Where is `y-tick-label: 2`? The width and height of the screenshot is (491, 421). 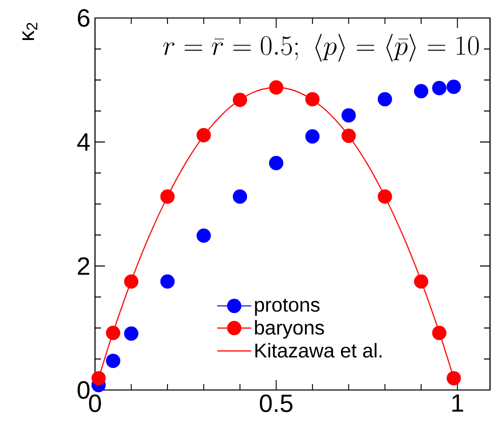 y-tick-label: 2 is located at coordinates (84, 266).